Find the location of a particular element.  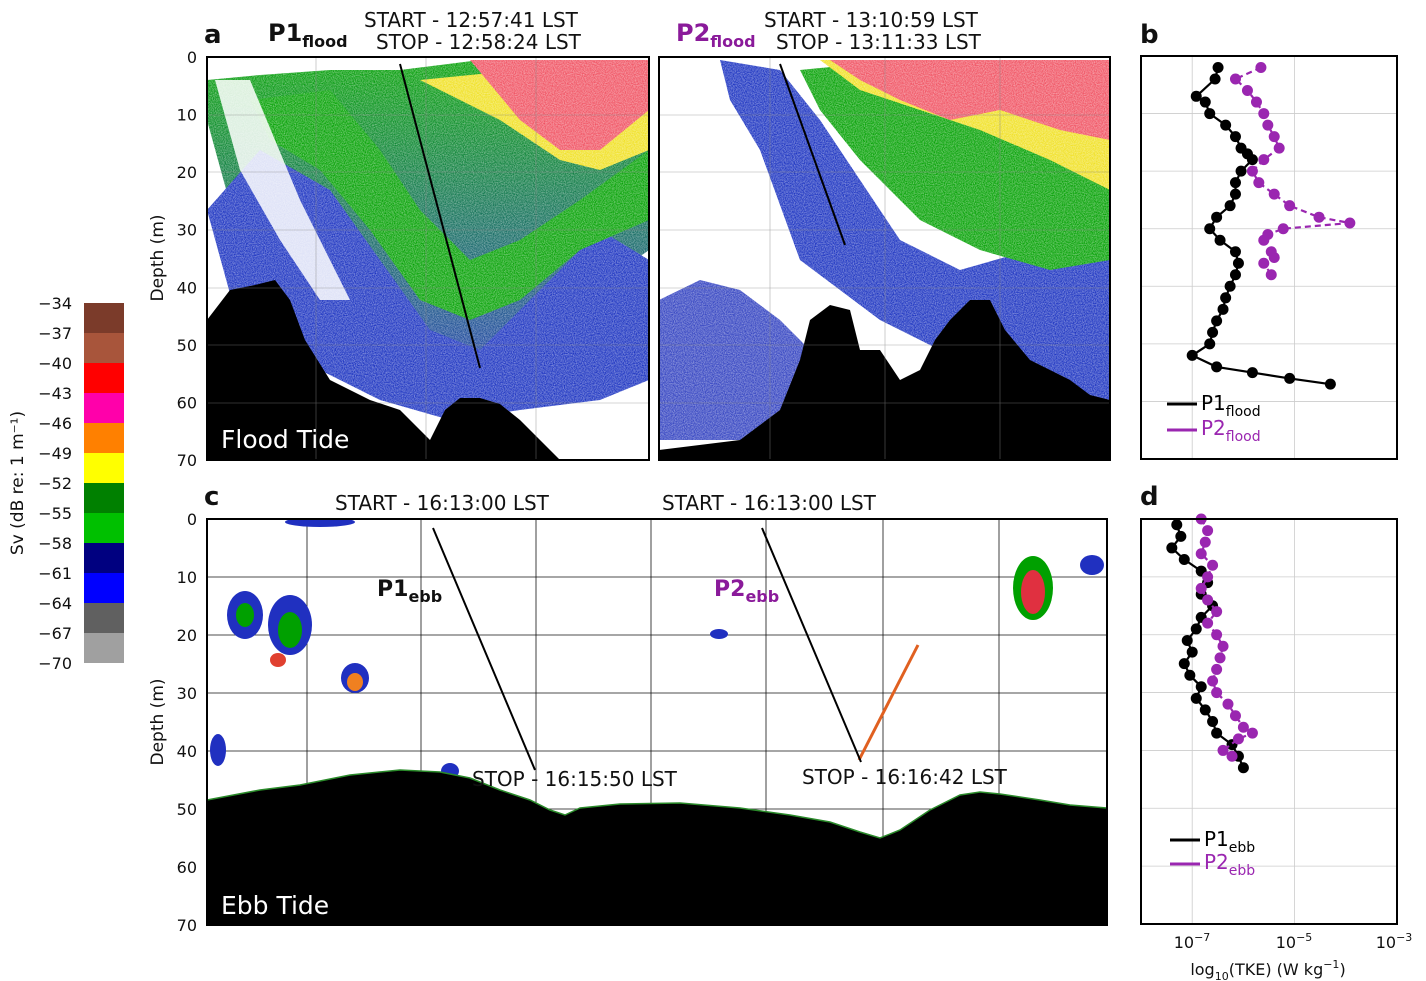

p1-flood-name: P1 is located at coordinates (285, 33).